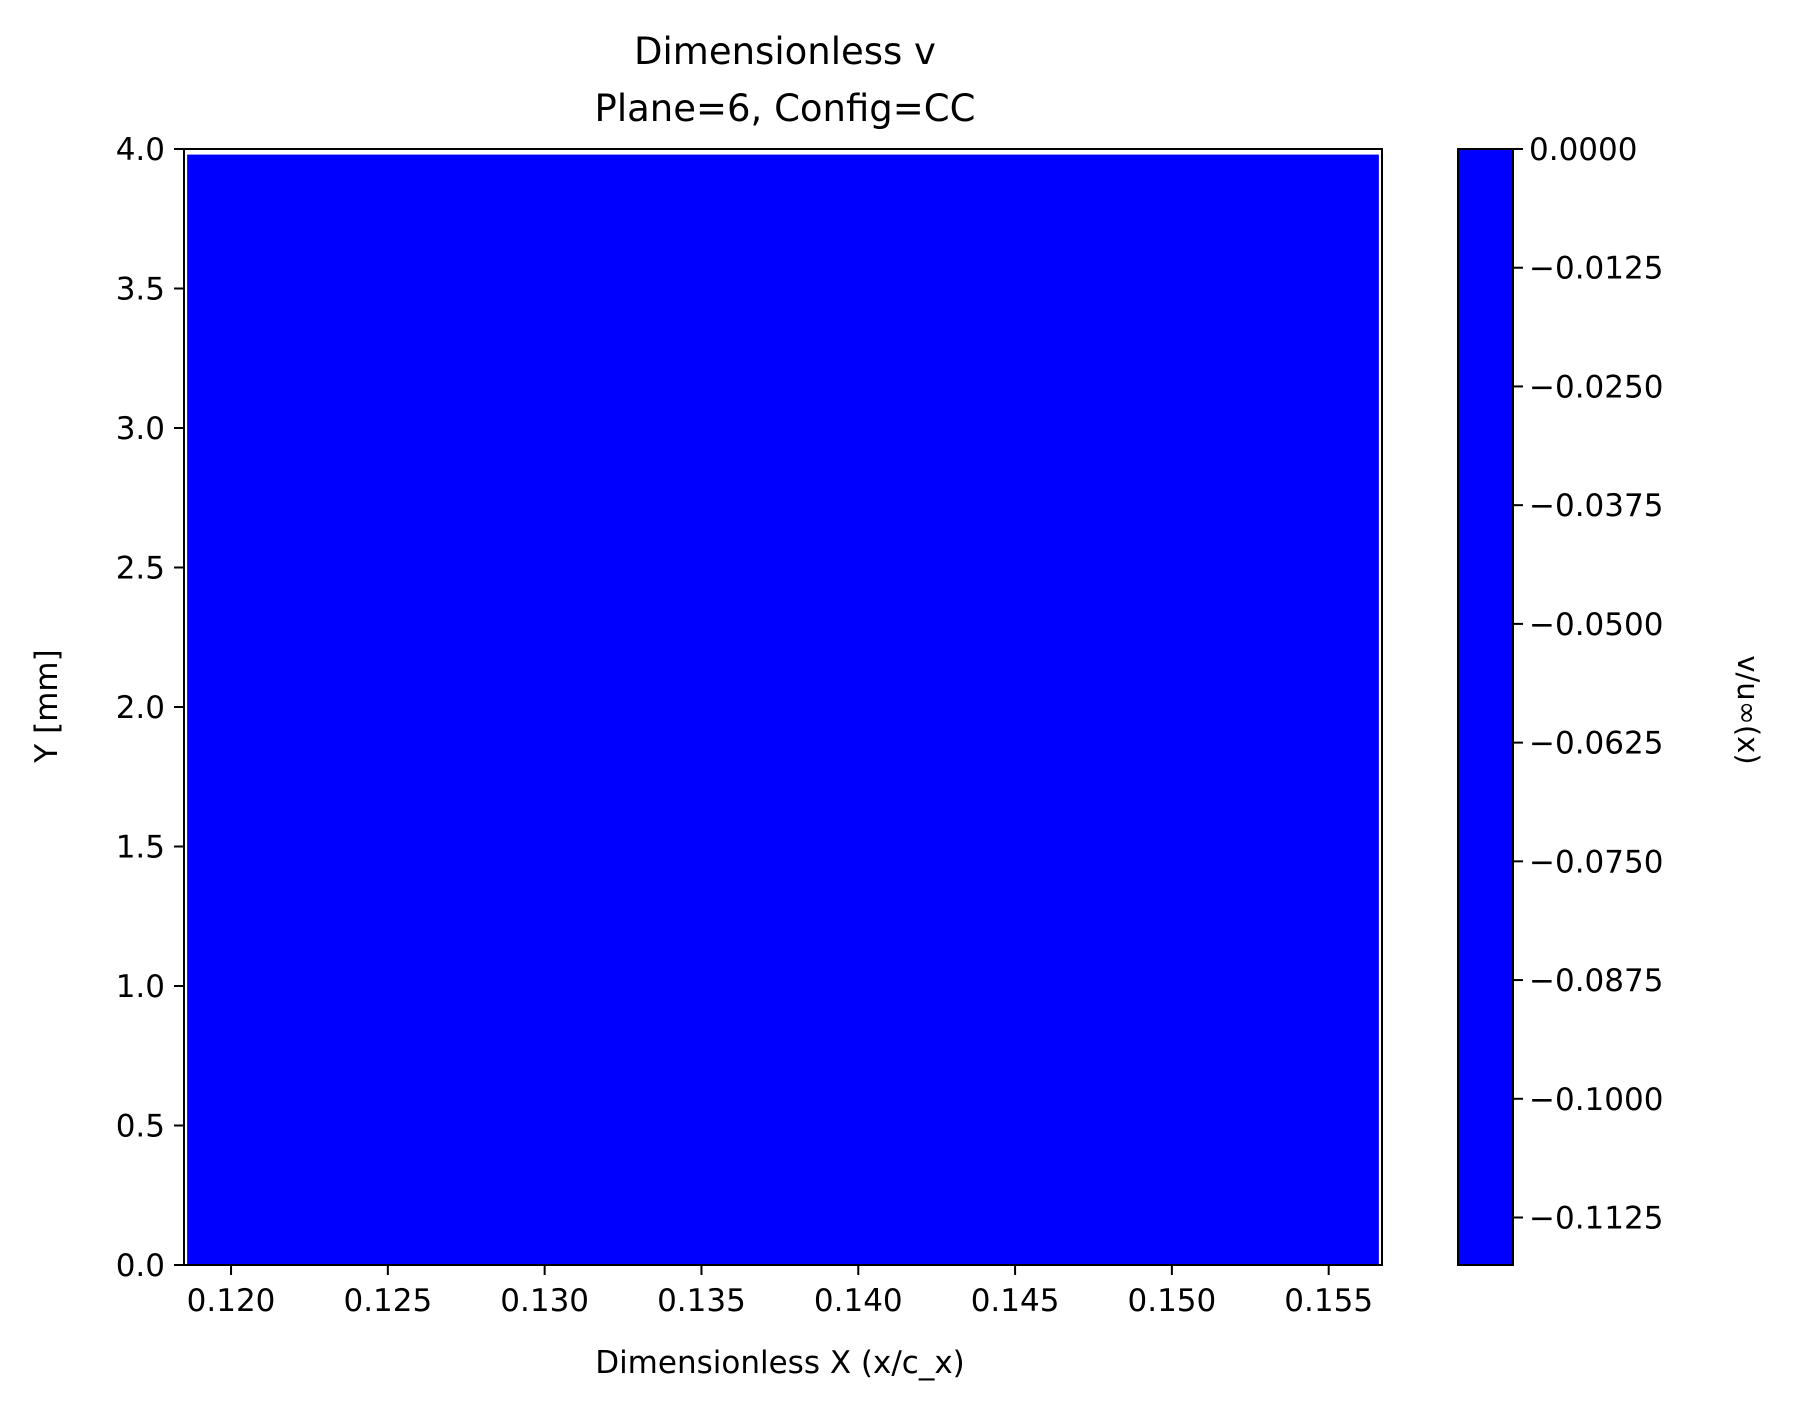 This screenshot has height=1418, width=1802. Describe the element at coordinates (140, 290) in the screenshot. I see `y-tick-label: 3.5` at that location.